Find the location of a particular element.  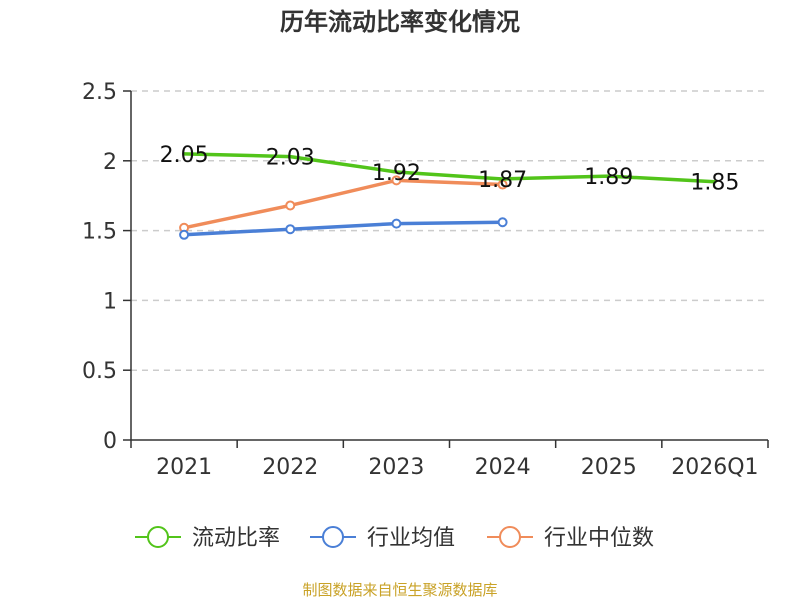

series-group is located at coordinates (448, 196).